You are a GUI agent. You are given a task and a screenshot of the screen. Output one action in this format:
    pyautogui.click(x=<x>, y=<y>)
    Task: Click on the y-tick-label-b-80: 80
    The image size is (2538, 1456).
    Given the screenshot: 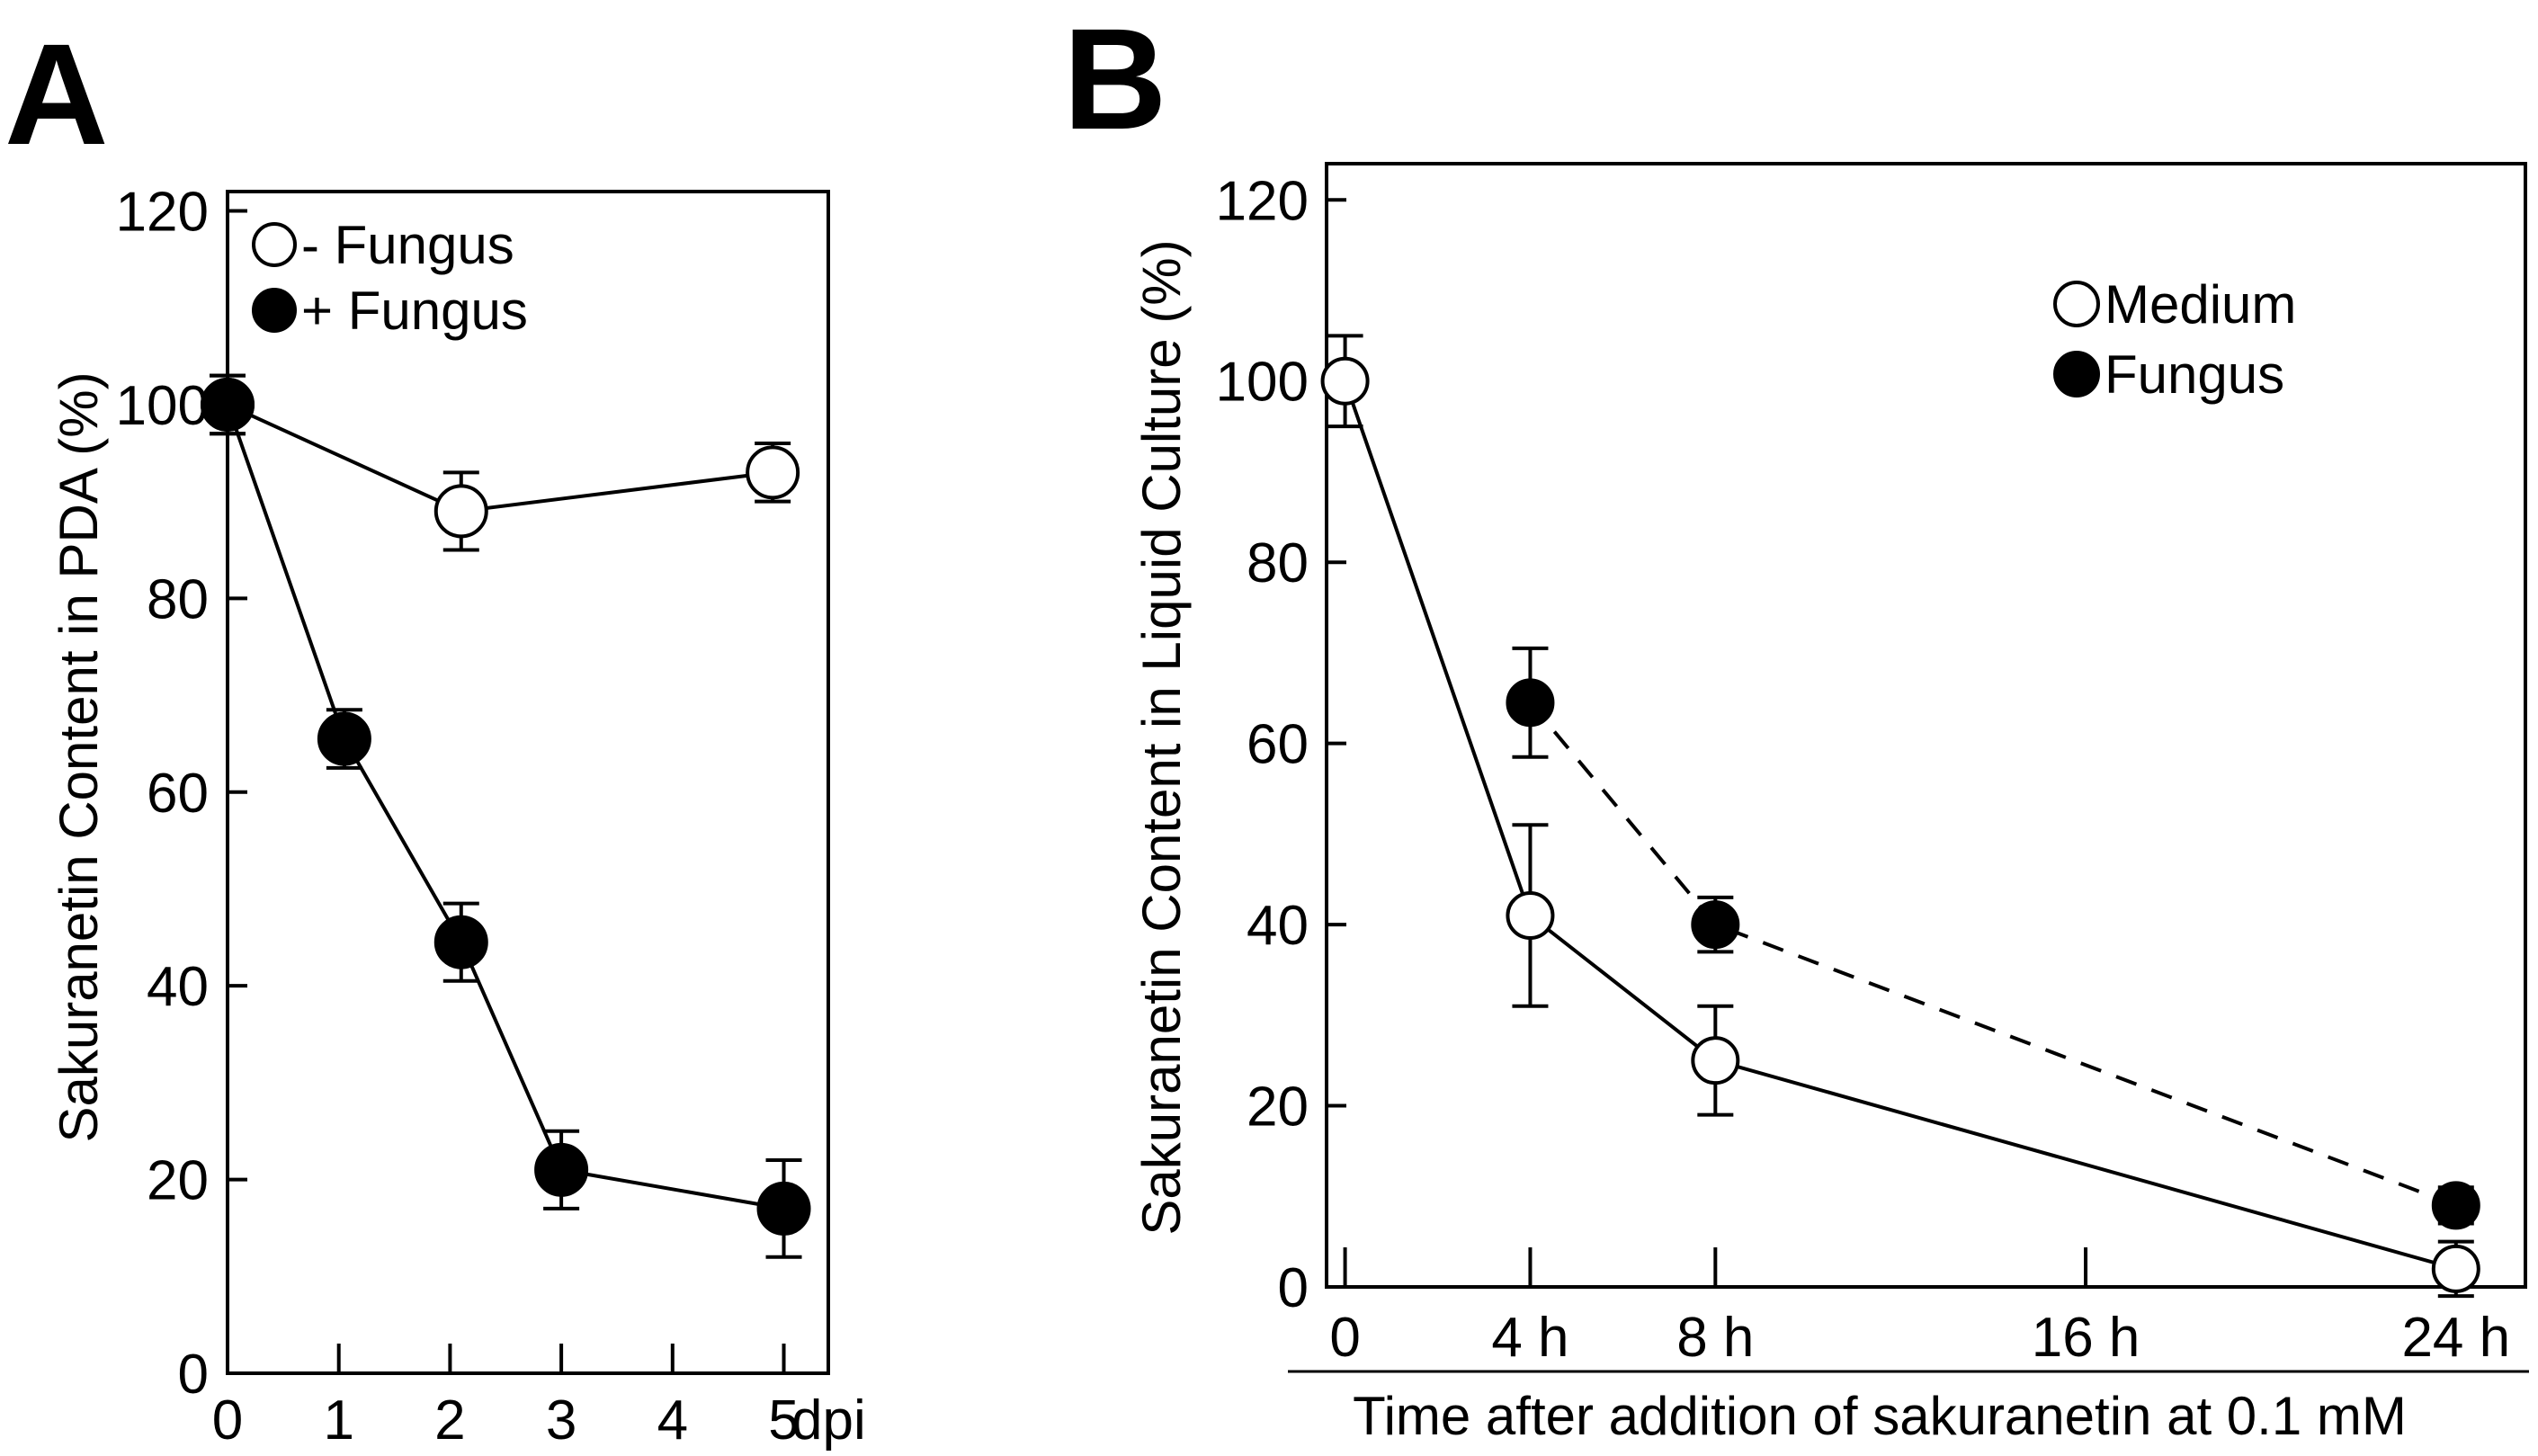 What is the action you would take?
    pyautogui.click(x=1278, y=563)
    